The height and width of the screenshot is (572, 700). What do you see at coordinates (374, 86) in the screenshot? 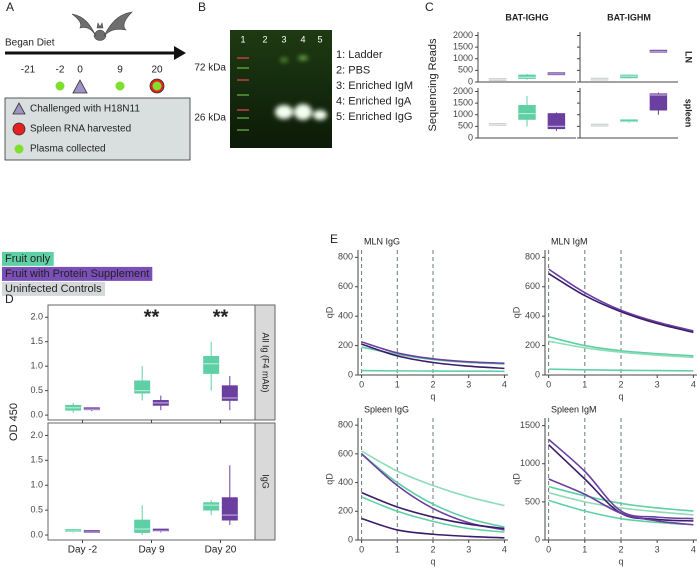
I see `gel-key: 3: Enriched IgM` at bounding box center [374, 86].